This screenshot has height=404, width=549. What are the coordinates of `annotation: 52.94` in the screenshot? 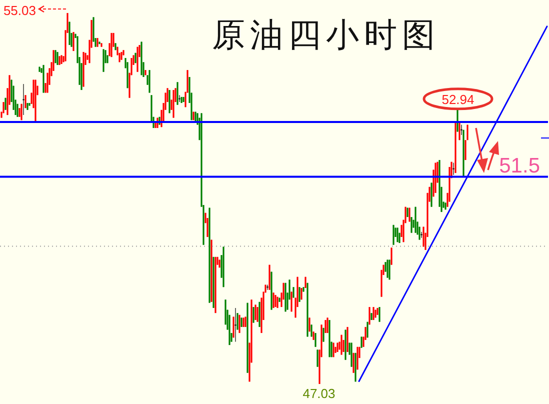 It's located at (458, 99).